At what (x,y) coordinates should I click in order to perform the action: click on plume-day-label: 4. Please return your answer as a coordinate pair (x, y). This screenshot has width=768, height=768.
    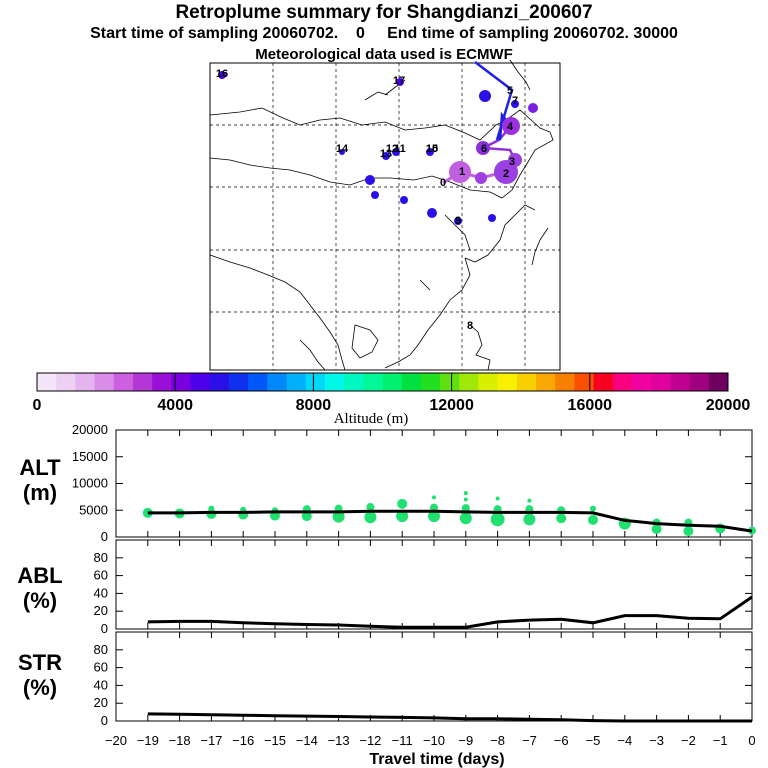
    Looking at the image, I should click on (510, 127).